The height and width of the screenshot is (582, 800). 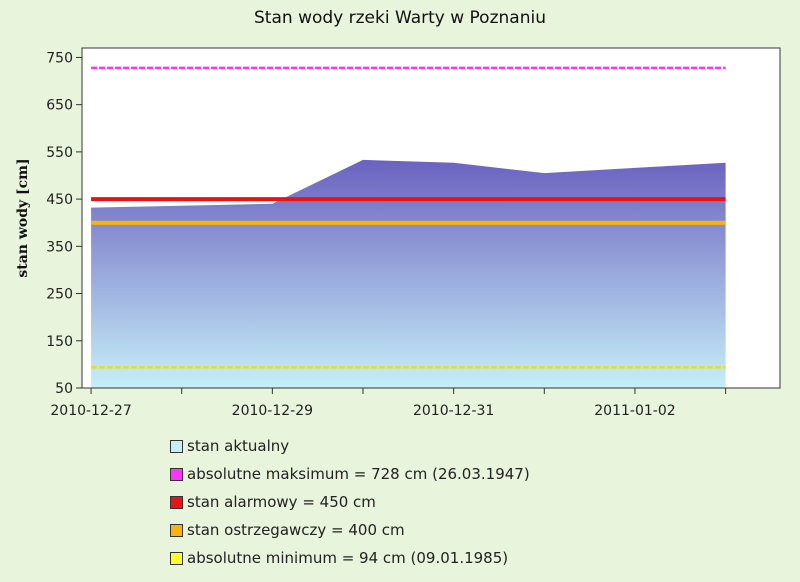 I want to click on legend-item-absolutne-maksimum: absolutne maksimum = 728 cm (26.03.1947), so click(x=350, y=474).